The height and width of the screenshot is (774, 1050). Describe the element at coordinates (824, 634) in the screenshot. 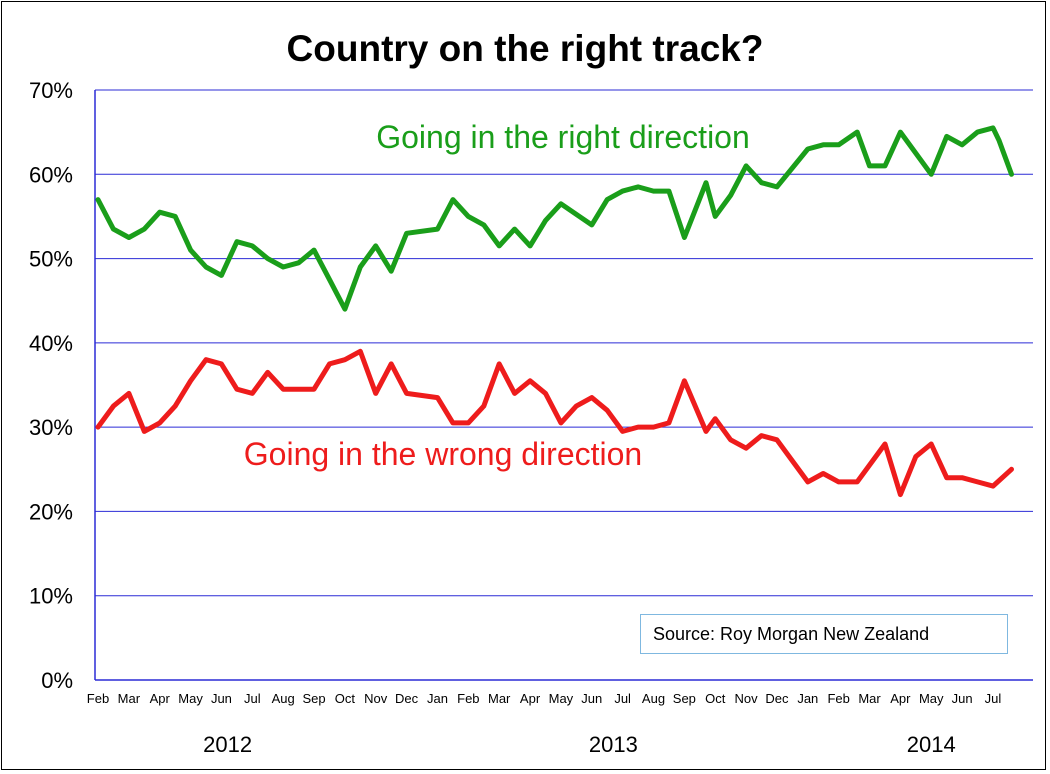

I see `source-note: Source: Roy Morgan New Zealand` at that location.